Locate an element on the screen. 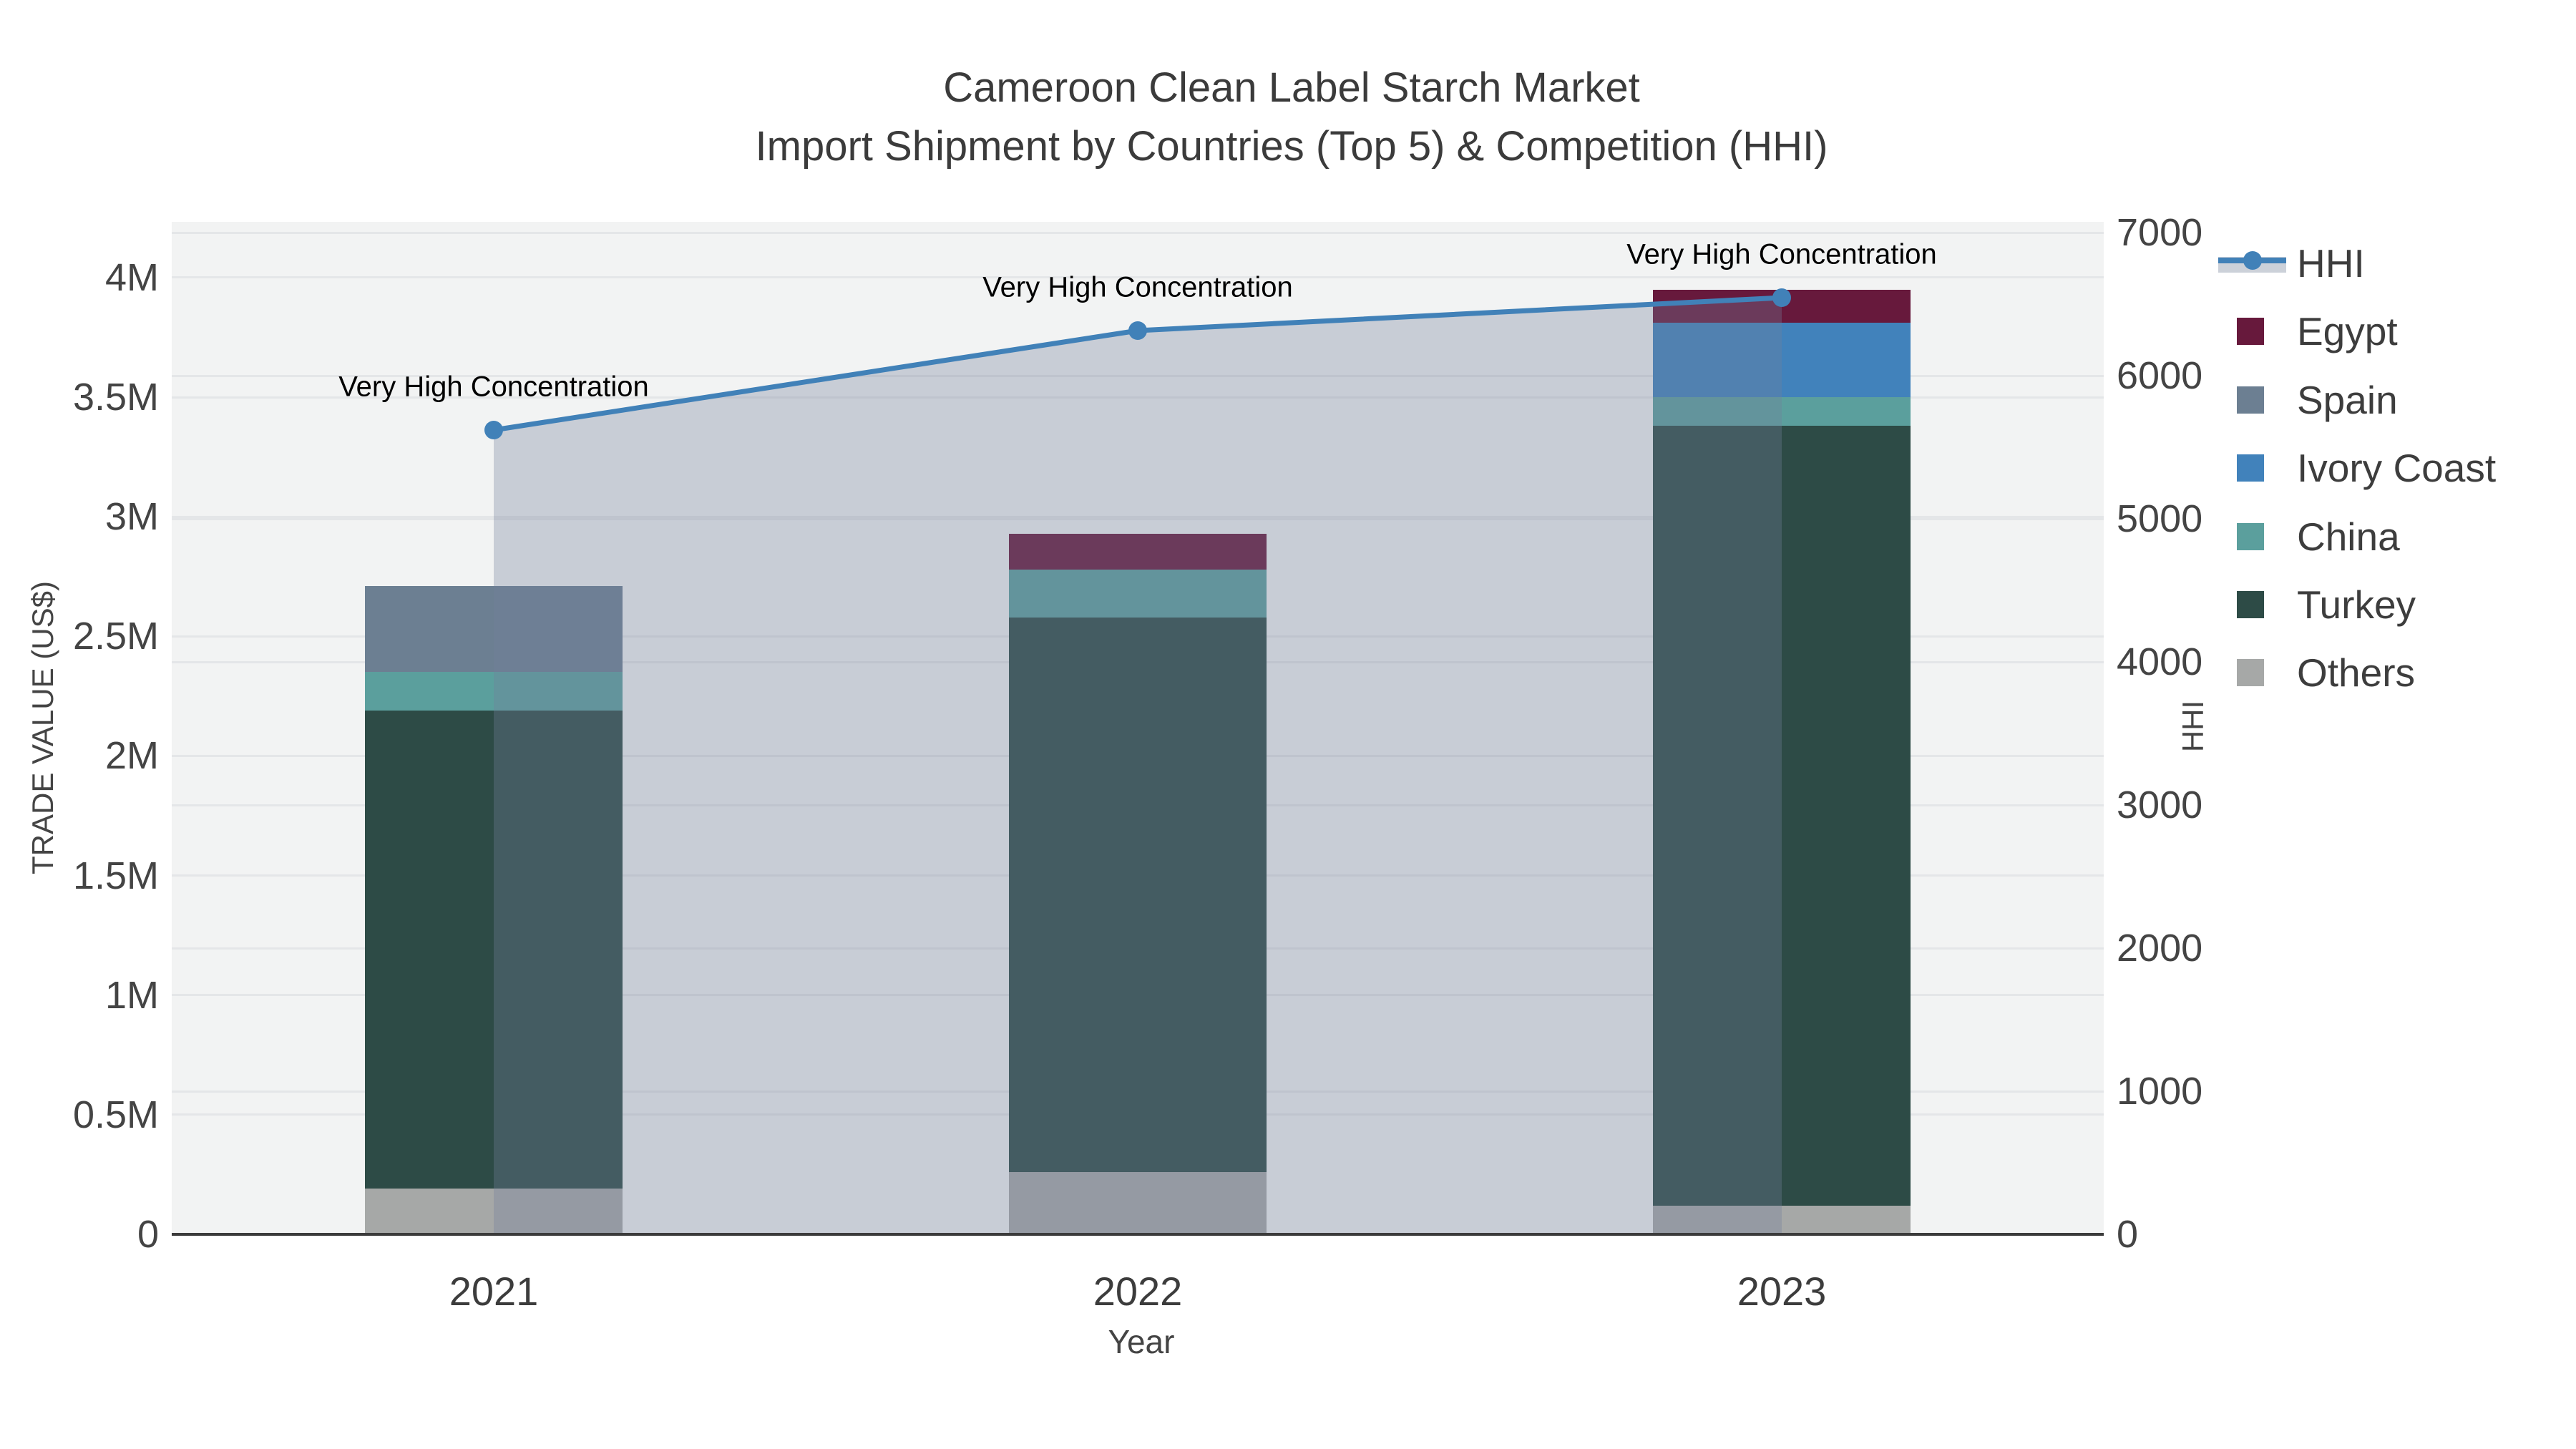 This screenshot has width=2576, height=1449. bar-segment-2022-others is located at coordinates (1138, 1203).